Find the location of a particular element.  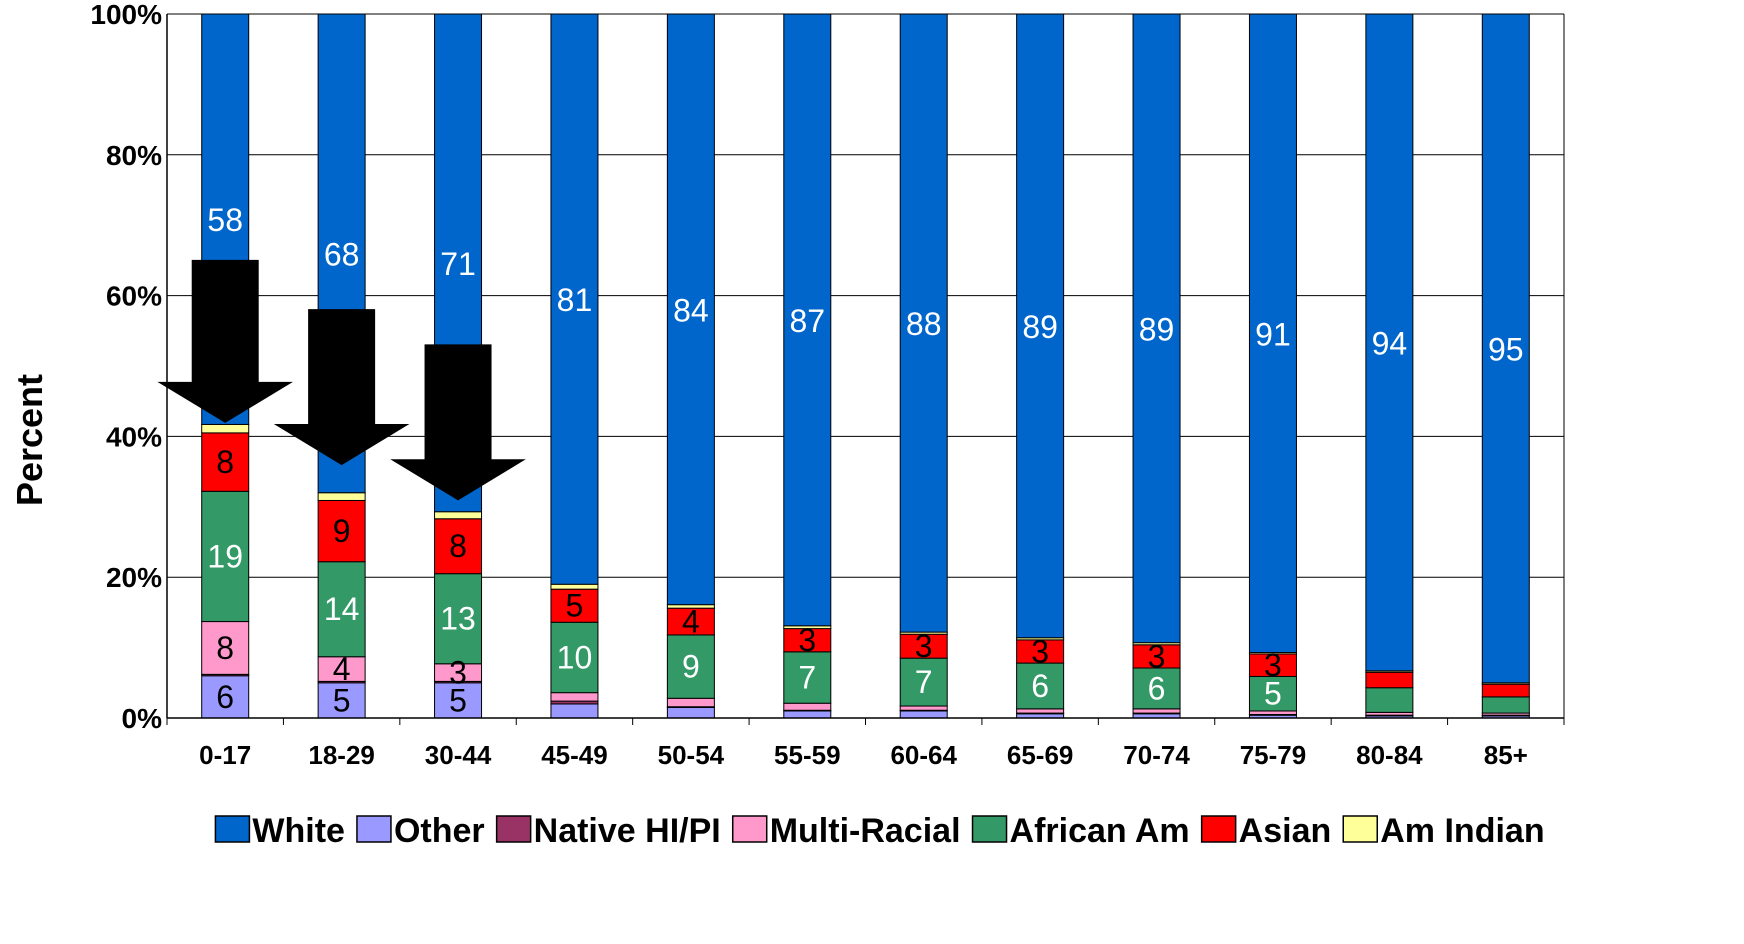

data-label: 95 is located at coordinates (1506, 349).